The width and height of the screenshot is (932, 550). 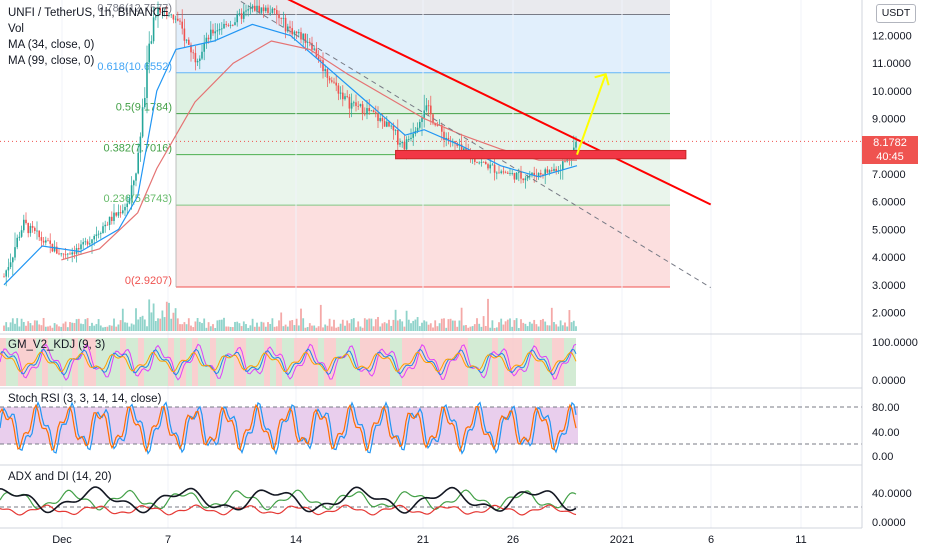 I want to click on time-tick: 11, so click(x=800, y=540).